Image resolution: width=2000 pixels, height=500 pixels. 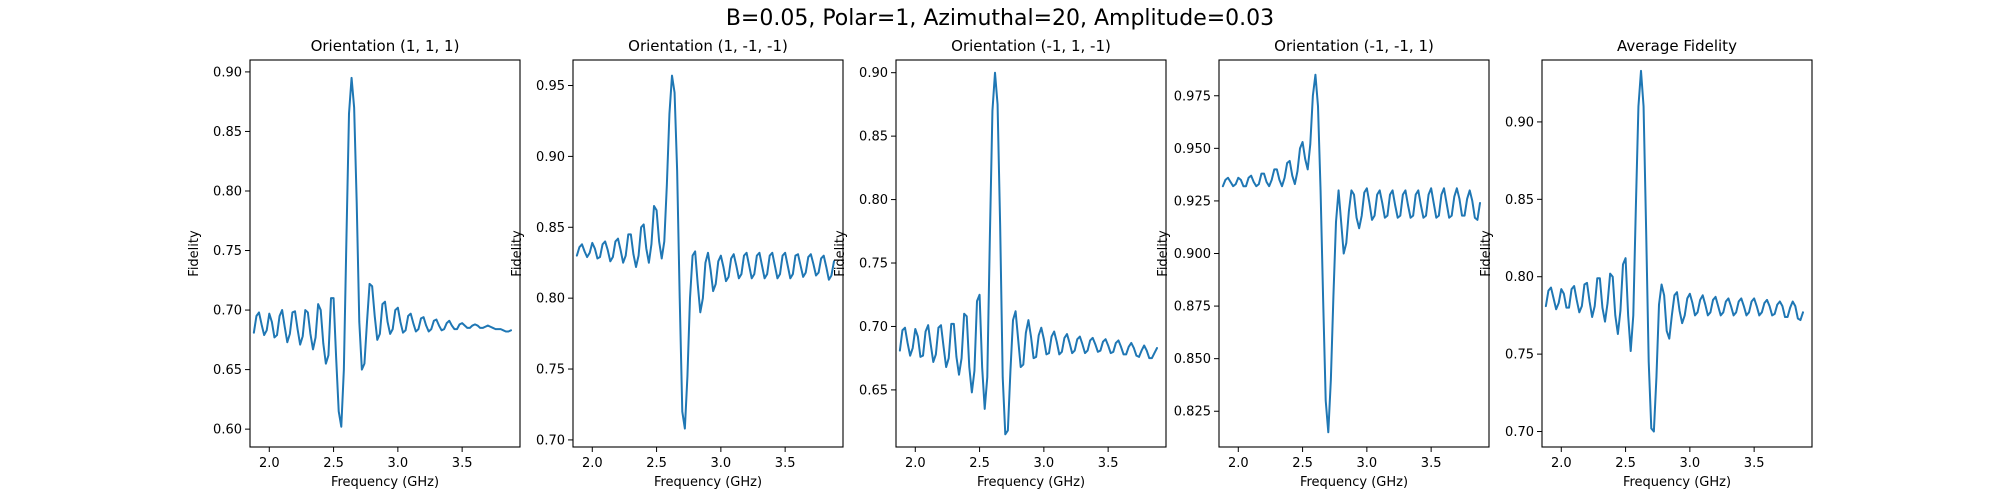 I want to click on y-tick-label: 0.875, so click(x=1192, y=307).